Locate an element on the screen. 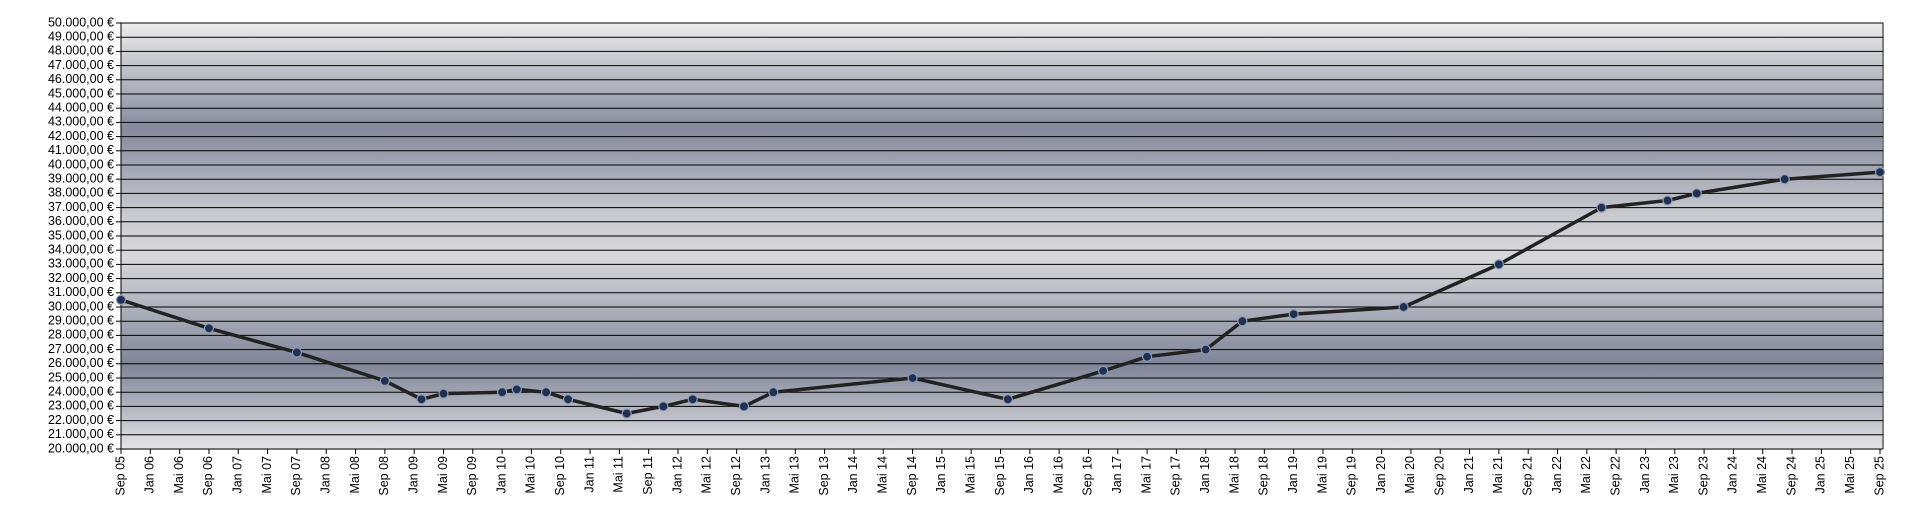 The width and height of the screenshot is (1920, 531). y-tick-label: 32.000,00 € is located at coordinates (81, 278).